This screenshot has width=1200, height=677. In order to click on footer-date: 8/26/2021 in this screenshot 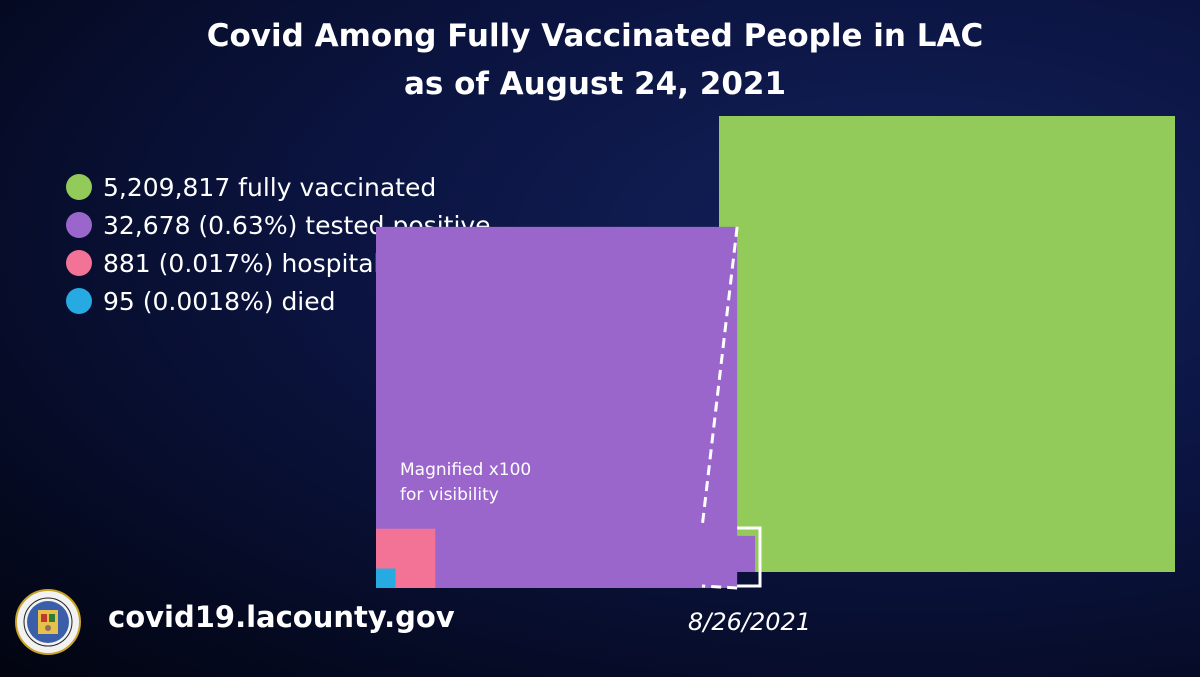, I will do `click(750, 622)`.